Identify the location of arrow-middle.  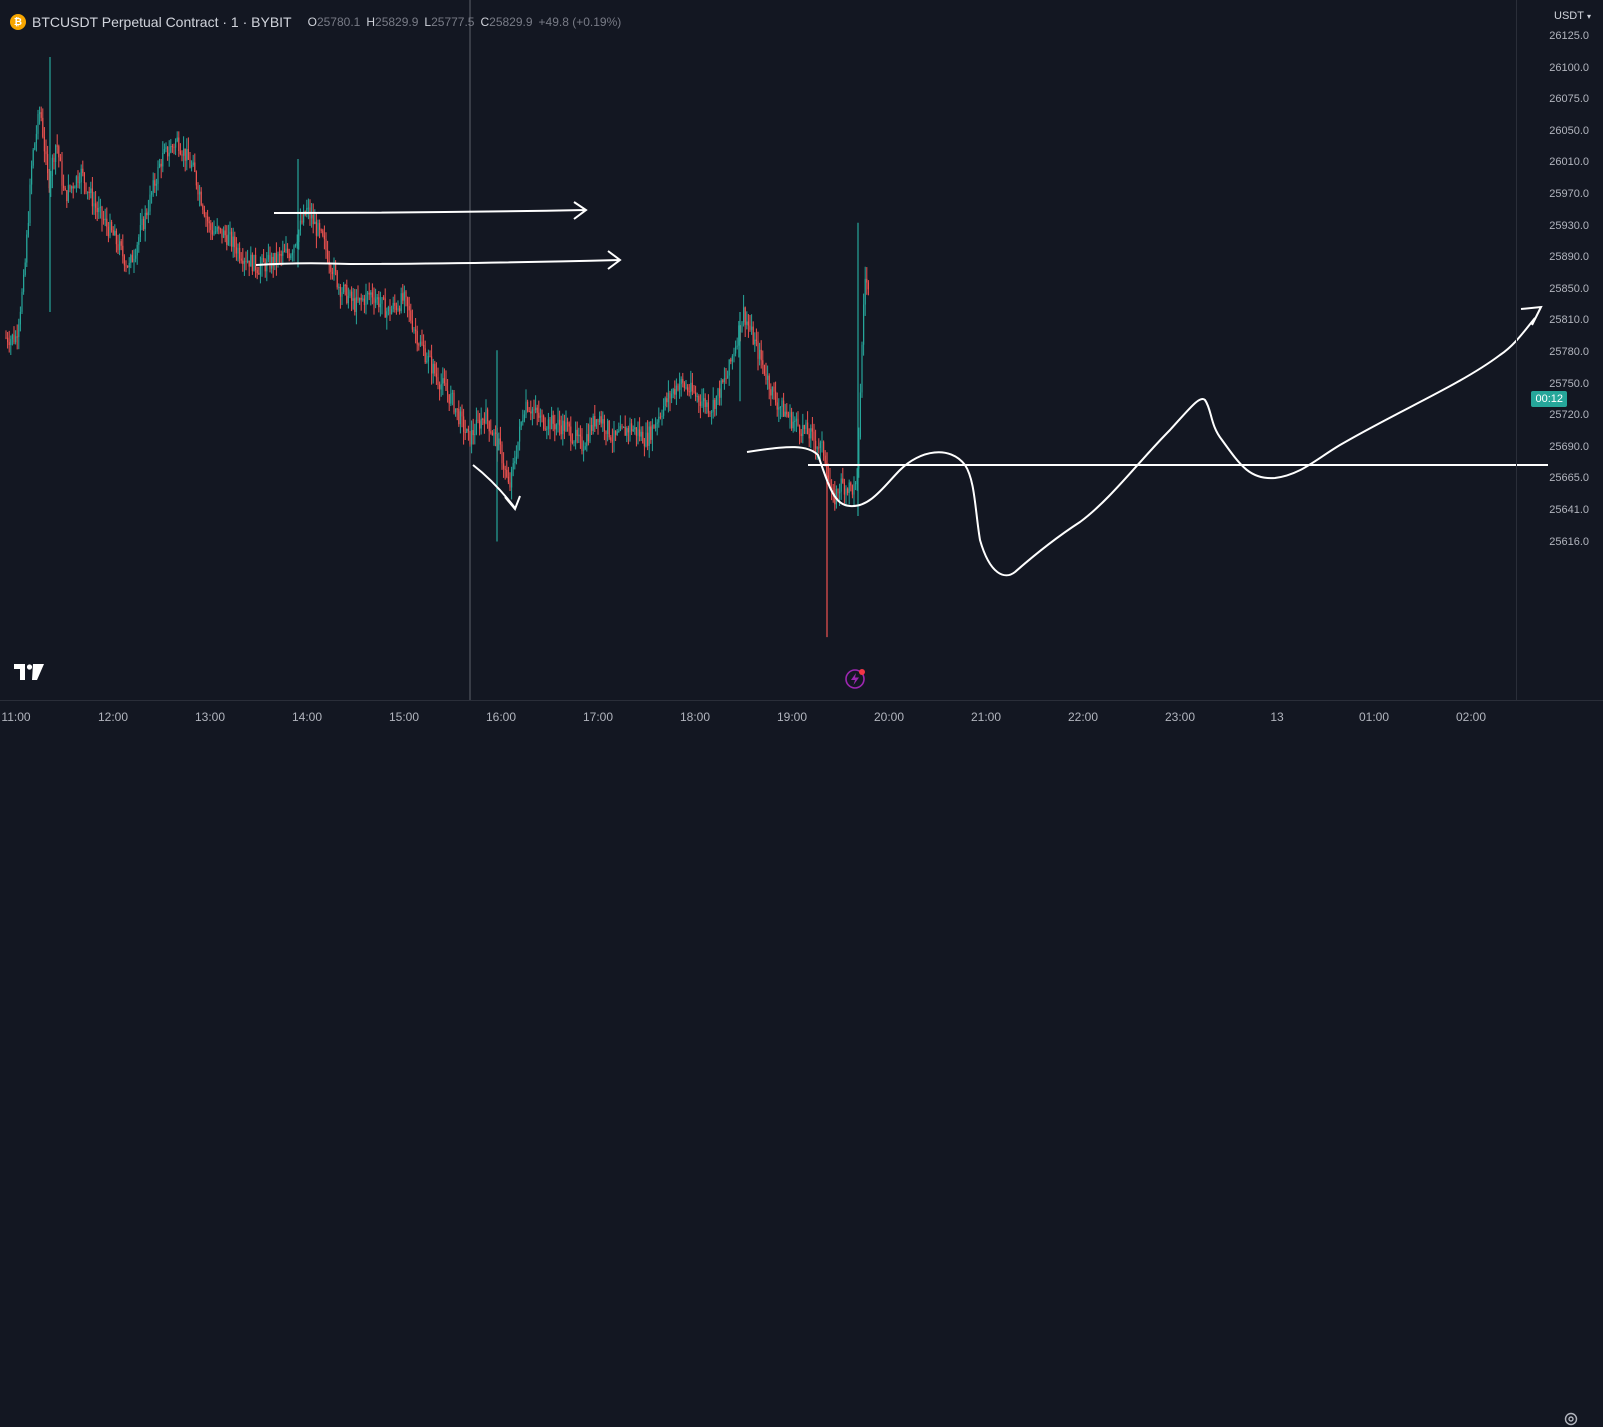
(438, 260).